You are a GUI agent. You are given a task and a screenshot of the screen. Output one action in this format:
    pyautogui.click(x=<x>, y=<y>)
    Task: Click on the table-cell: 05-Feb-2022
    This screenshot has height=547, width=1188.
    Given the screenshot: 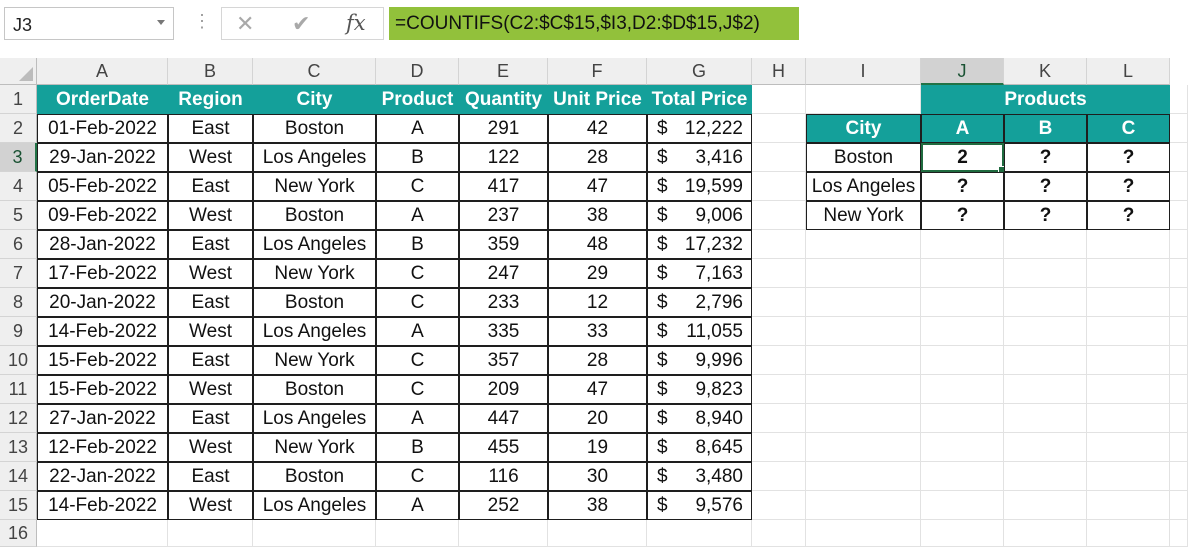 What is the action you would take?
    pyautogui.click(x=102, y=186)
    